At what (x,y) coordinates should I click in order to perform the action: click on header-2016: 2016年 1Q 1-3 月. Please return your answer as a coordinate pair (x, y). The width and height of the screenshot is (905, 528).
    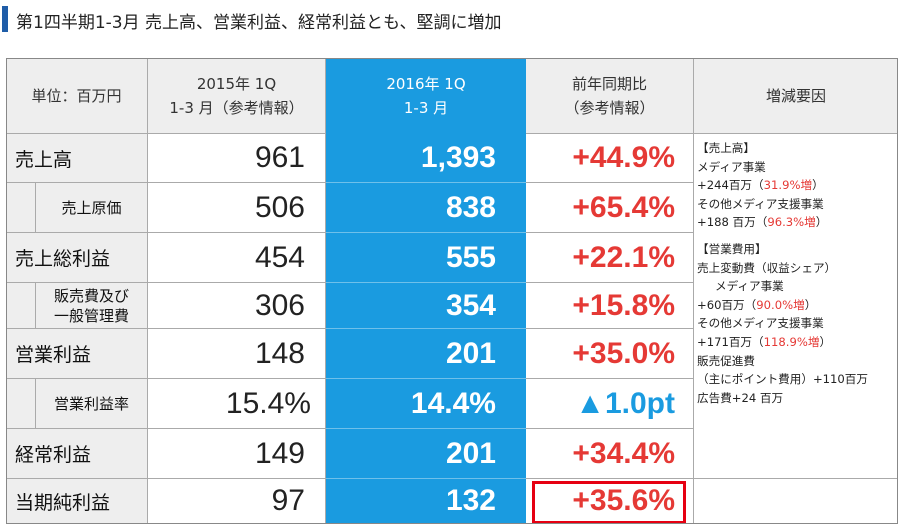
    Looking at the image, I should click on (426, 96).